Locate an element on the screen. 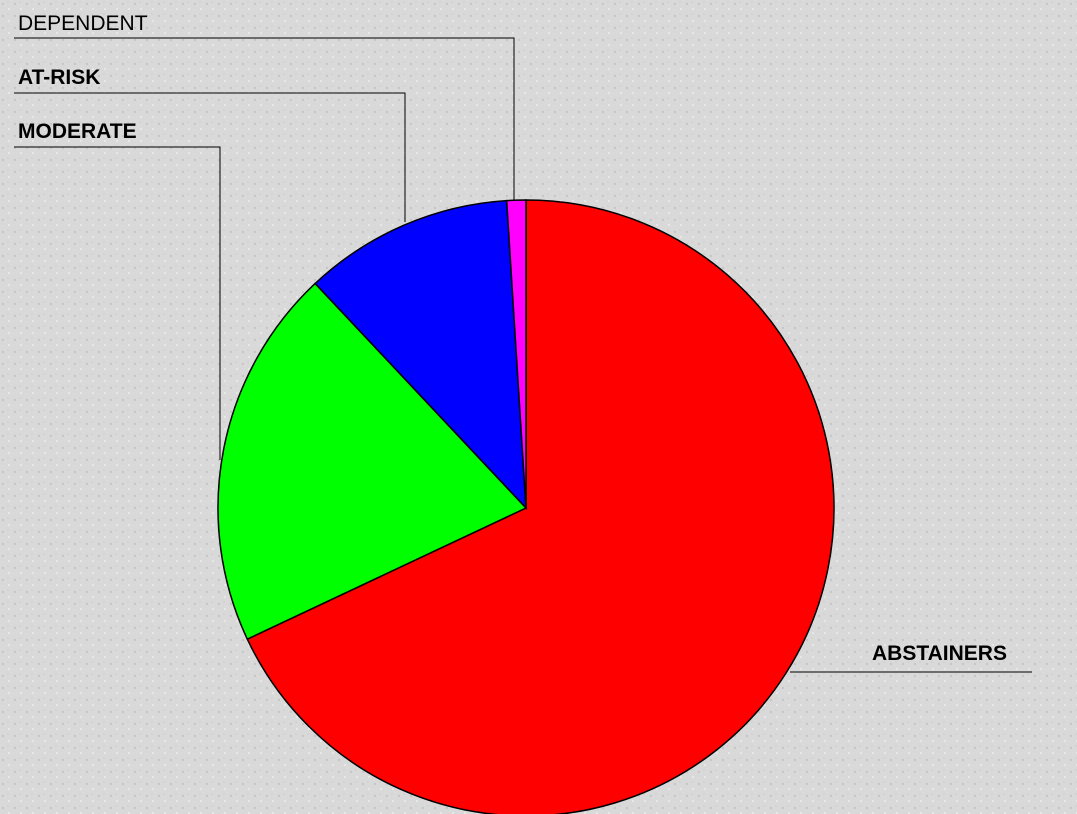 Image resolution: width=1077 pixels, height=814 pixels. slice-label: ABSTAINERS is located at coordinates (939, 653).